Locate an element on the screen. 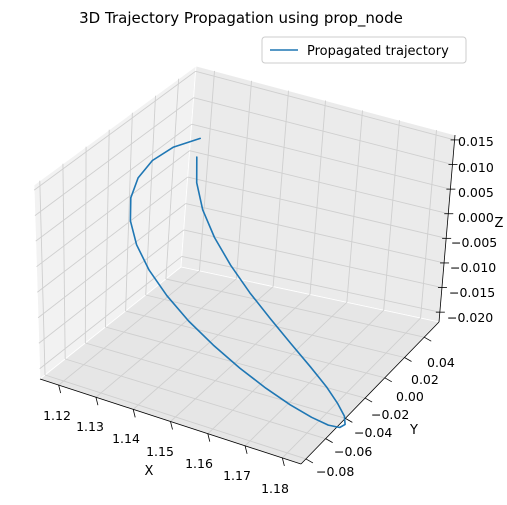 This screenshot has width=507, height=505. y-tick-label: 0.00 is located at coordinates (410, 396).